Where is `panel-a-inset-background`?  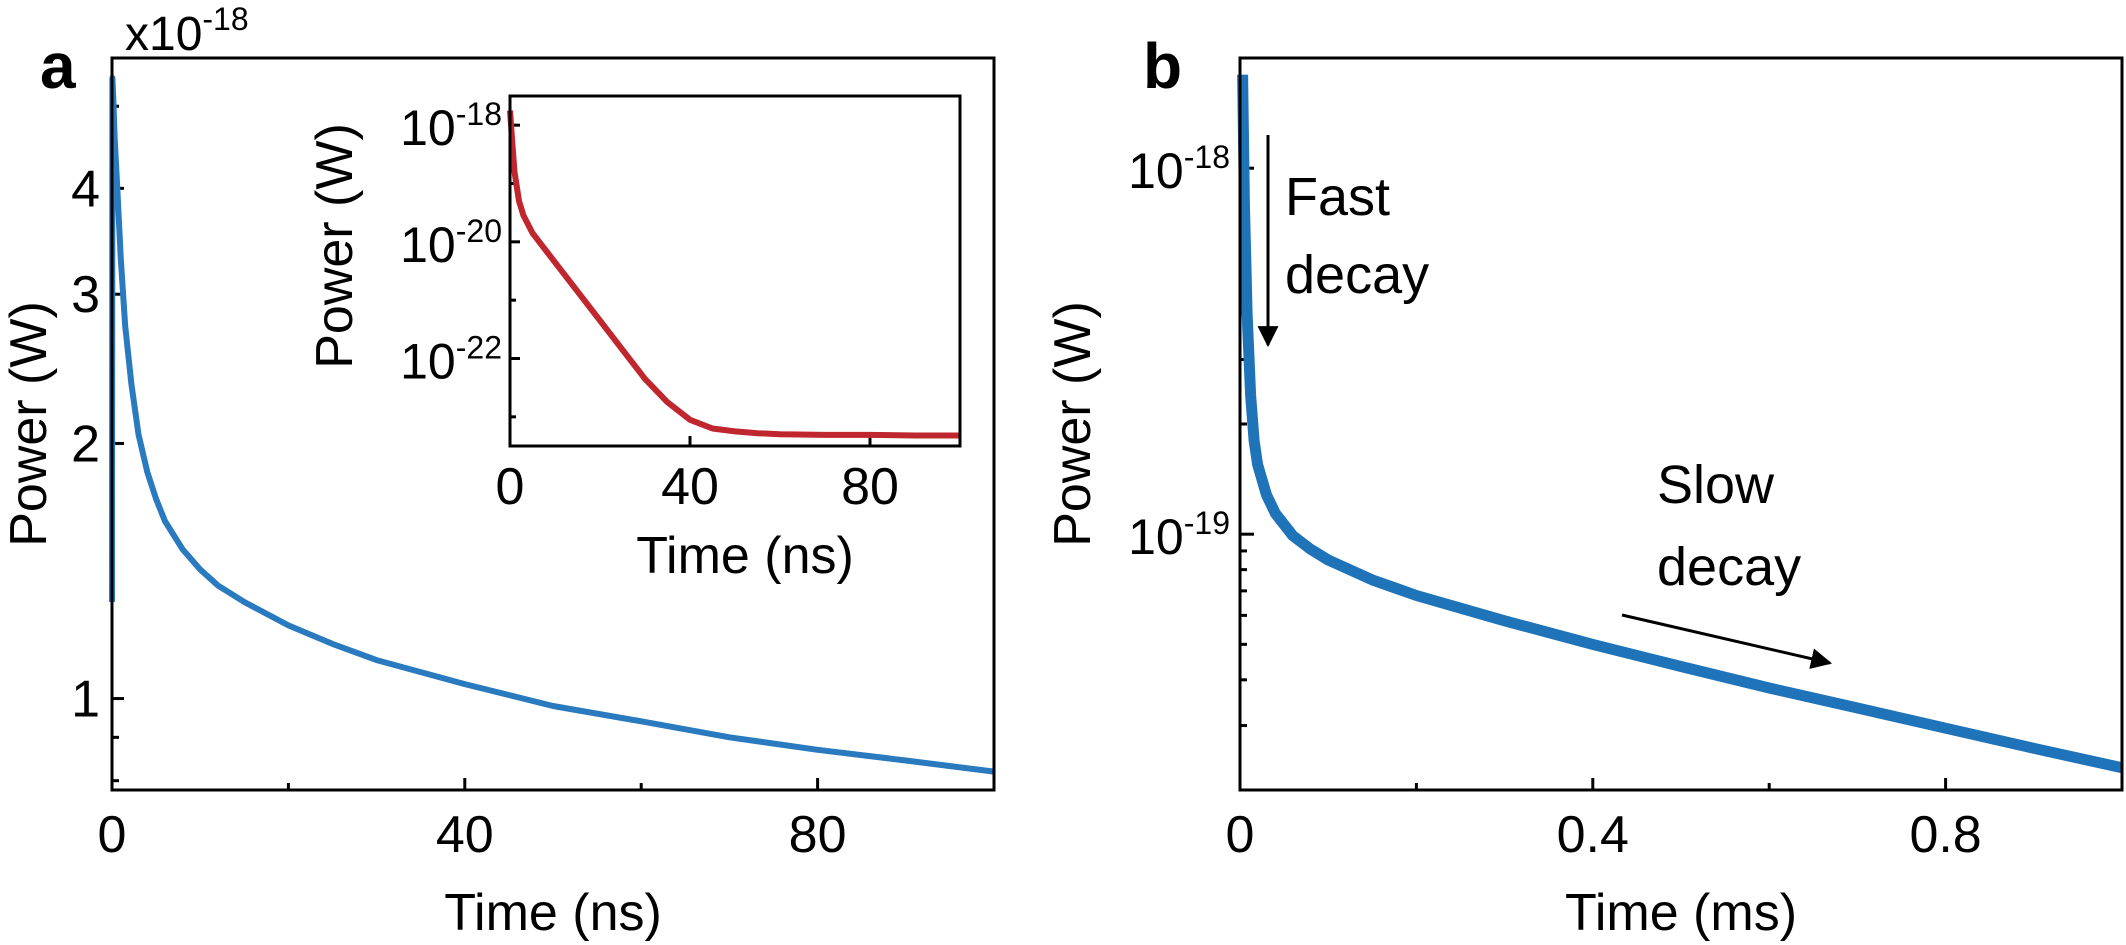
panel-a-inset-background is located at coordinates (735, 271).